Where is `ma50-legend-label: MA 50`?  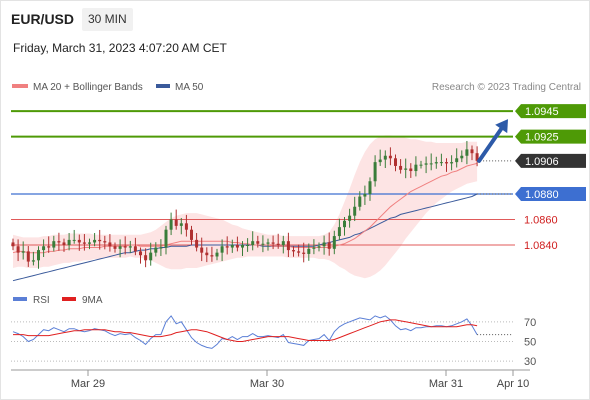 ma50-legend-label: MA 50 is located at coordinates (189, 87).